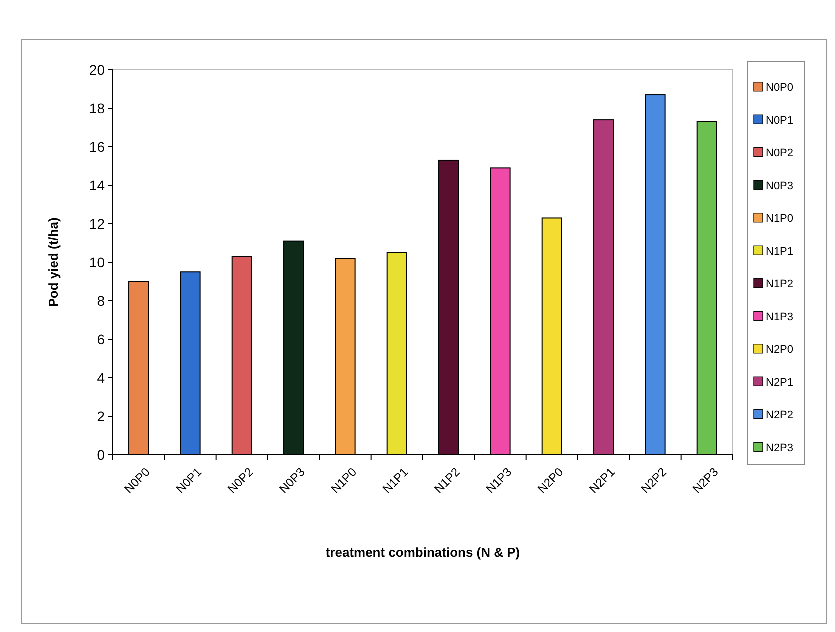  I want to click on legend-label: N0P3, so click(780, 186).